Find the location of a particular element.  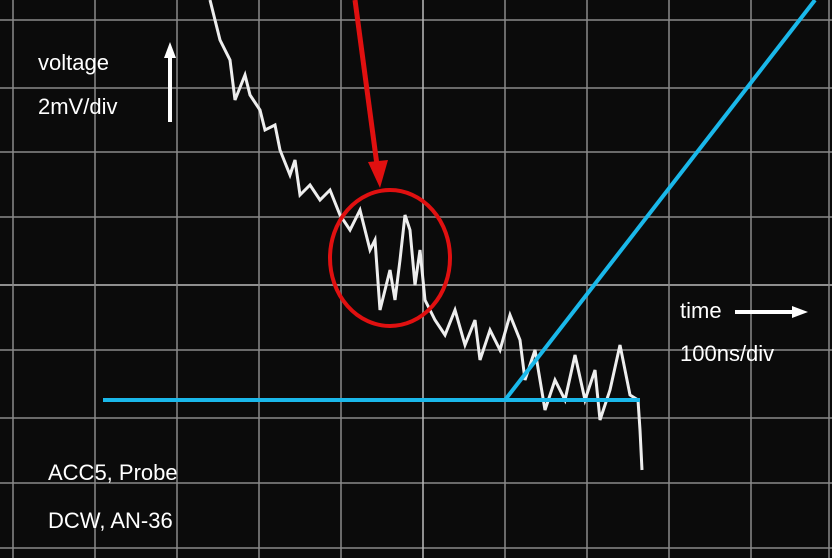

caption-line: DCW, AN-36 is located at coordinates (110, 520).